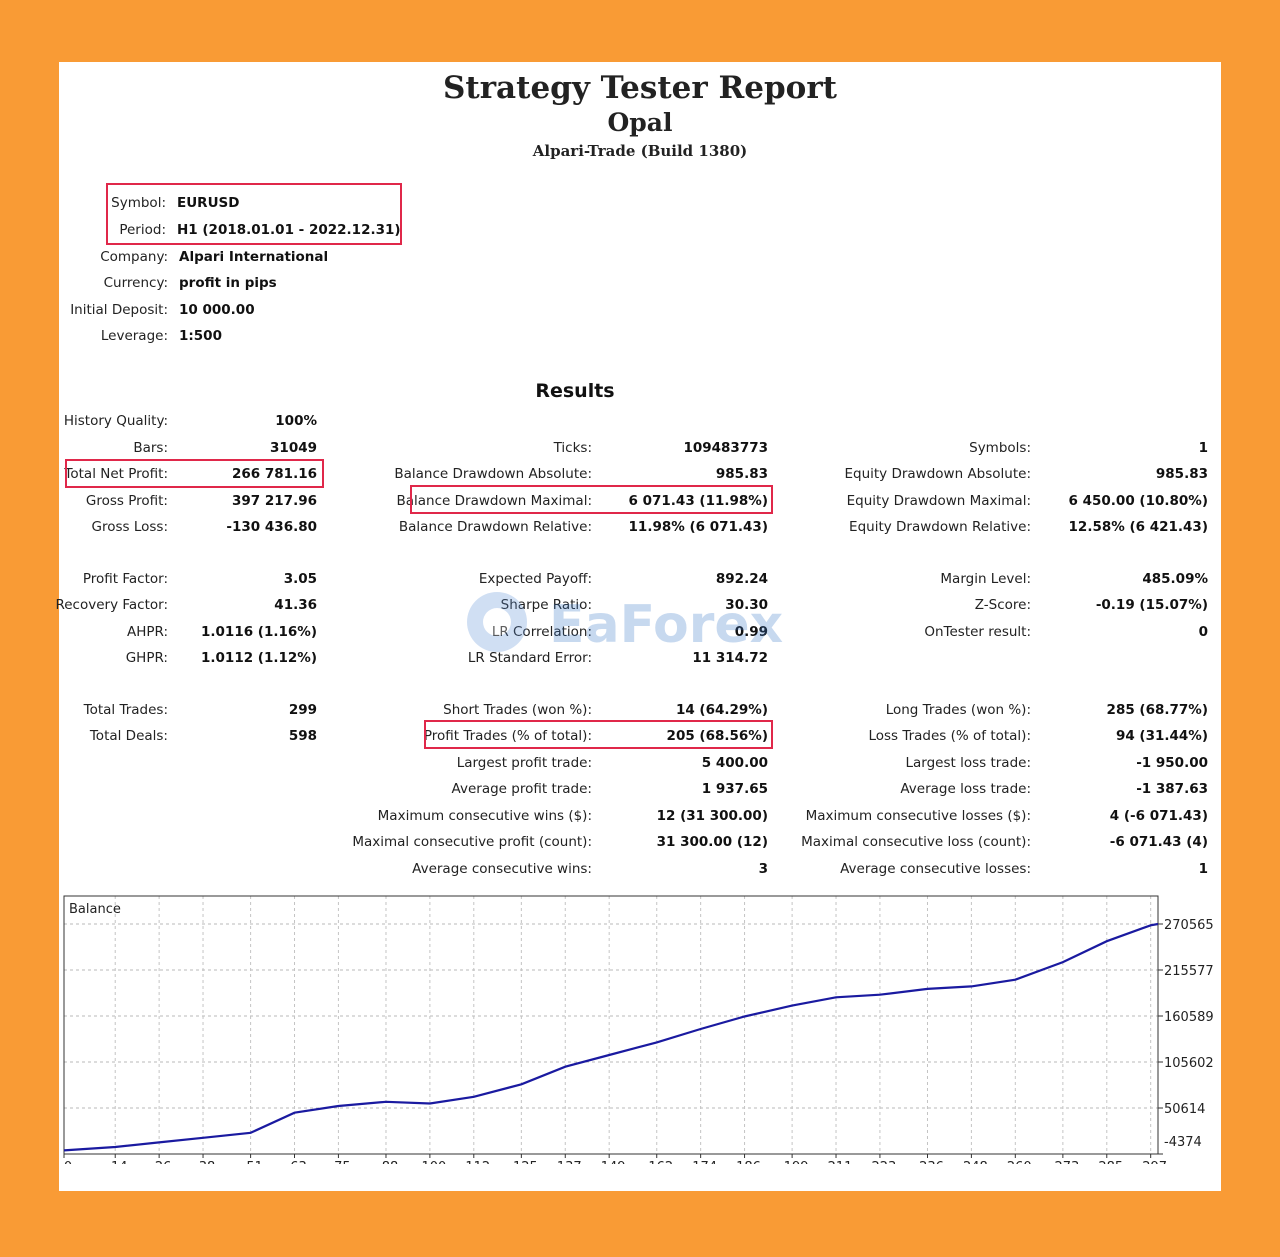 This screenshot has height=1257, width=1280. I want to click on ticks-value: 109483773, so click(725, 448).